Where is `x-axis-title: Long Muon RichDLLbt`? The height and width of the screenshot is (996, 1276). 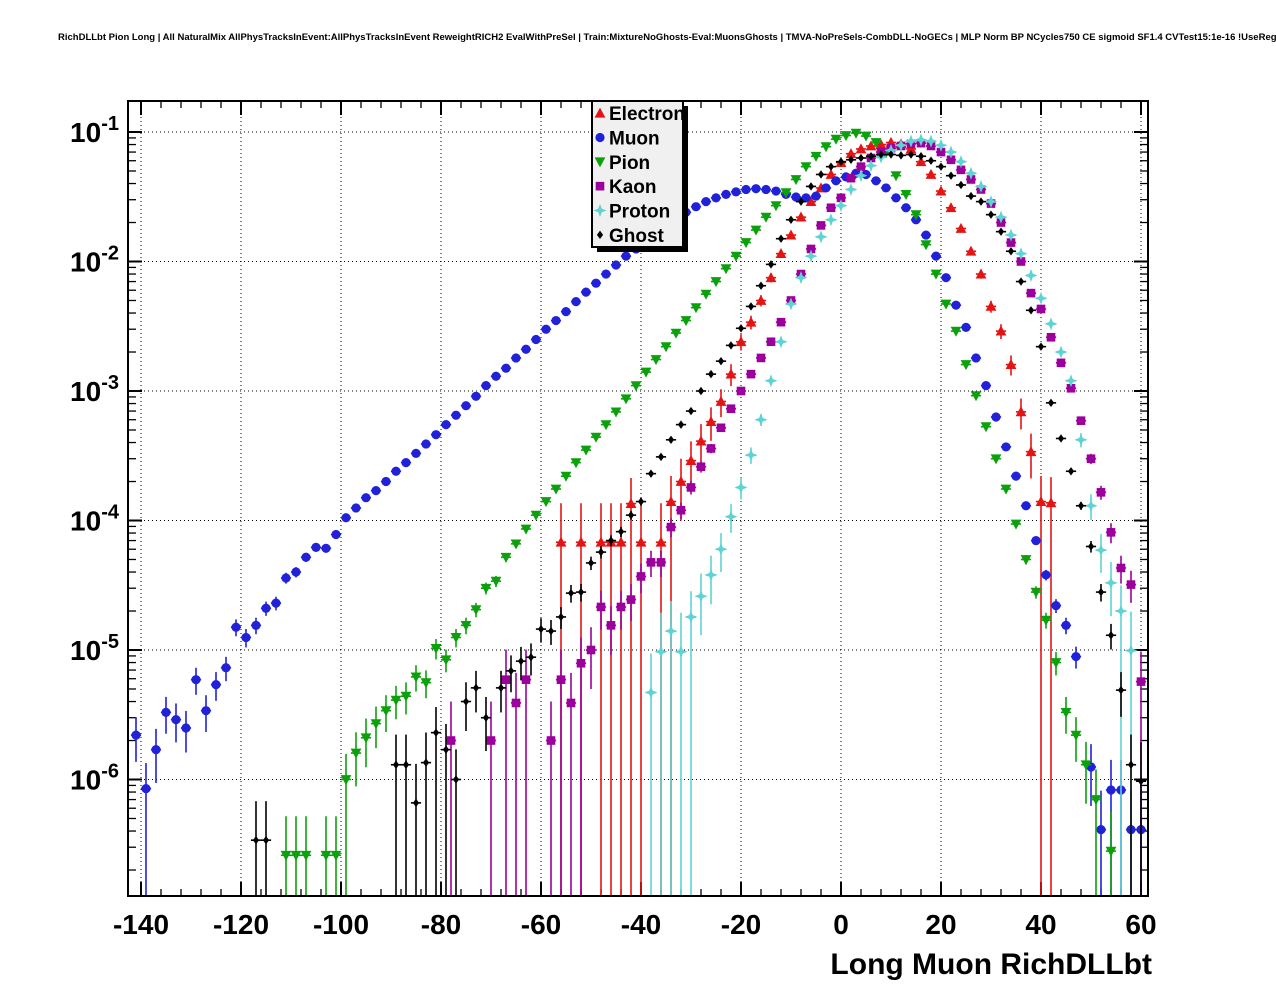 x-axis-title: Long Muon RichDLLbt is located at coordinates (991, 964).